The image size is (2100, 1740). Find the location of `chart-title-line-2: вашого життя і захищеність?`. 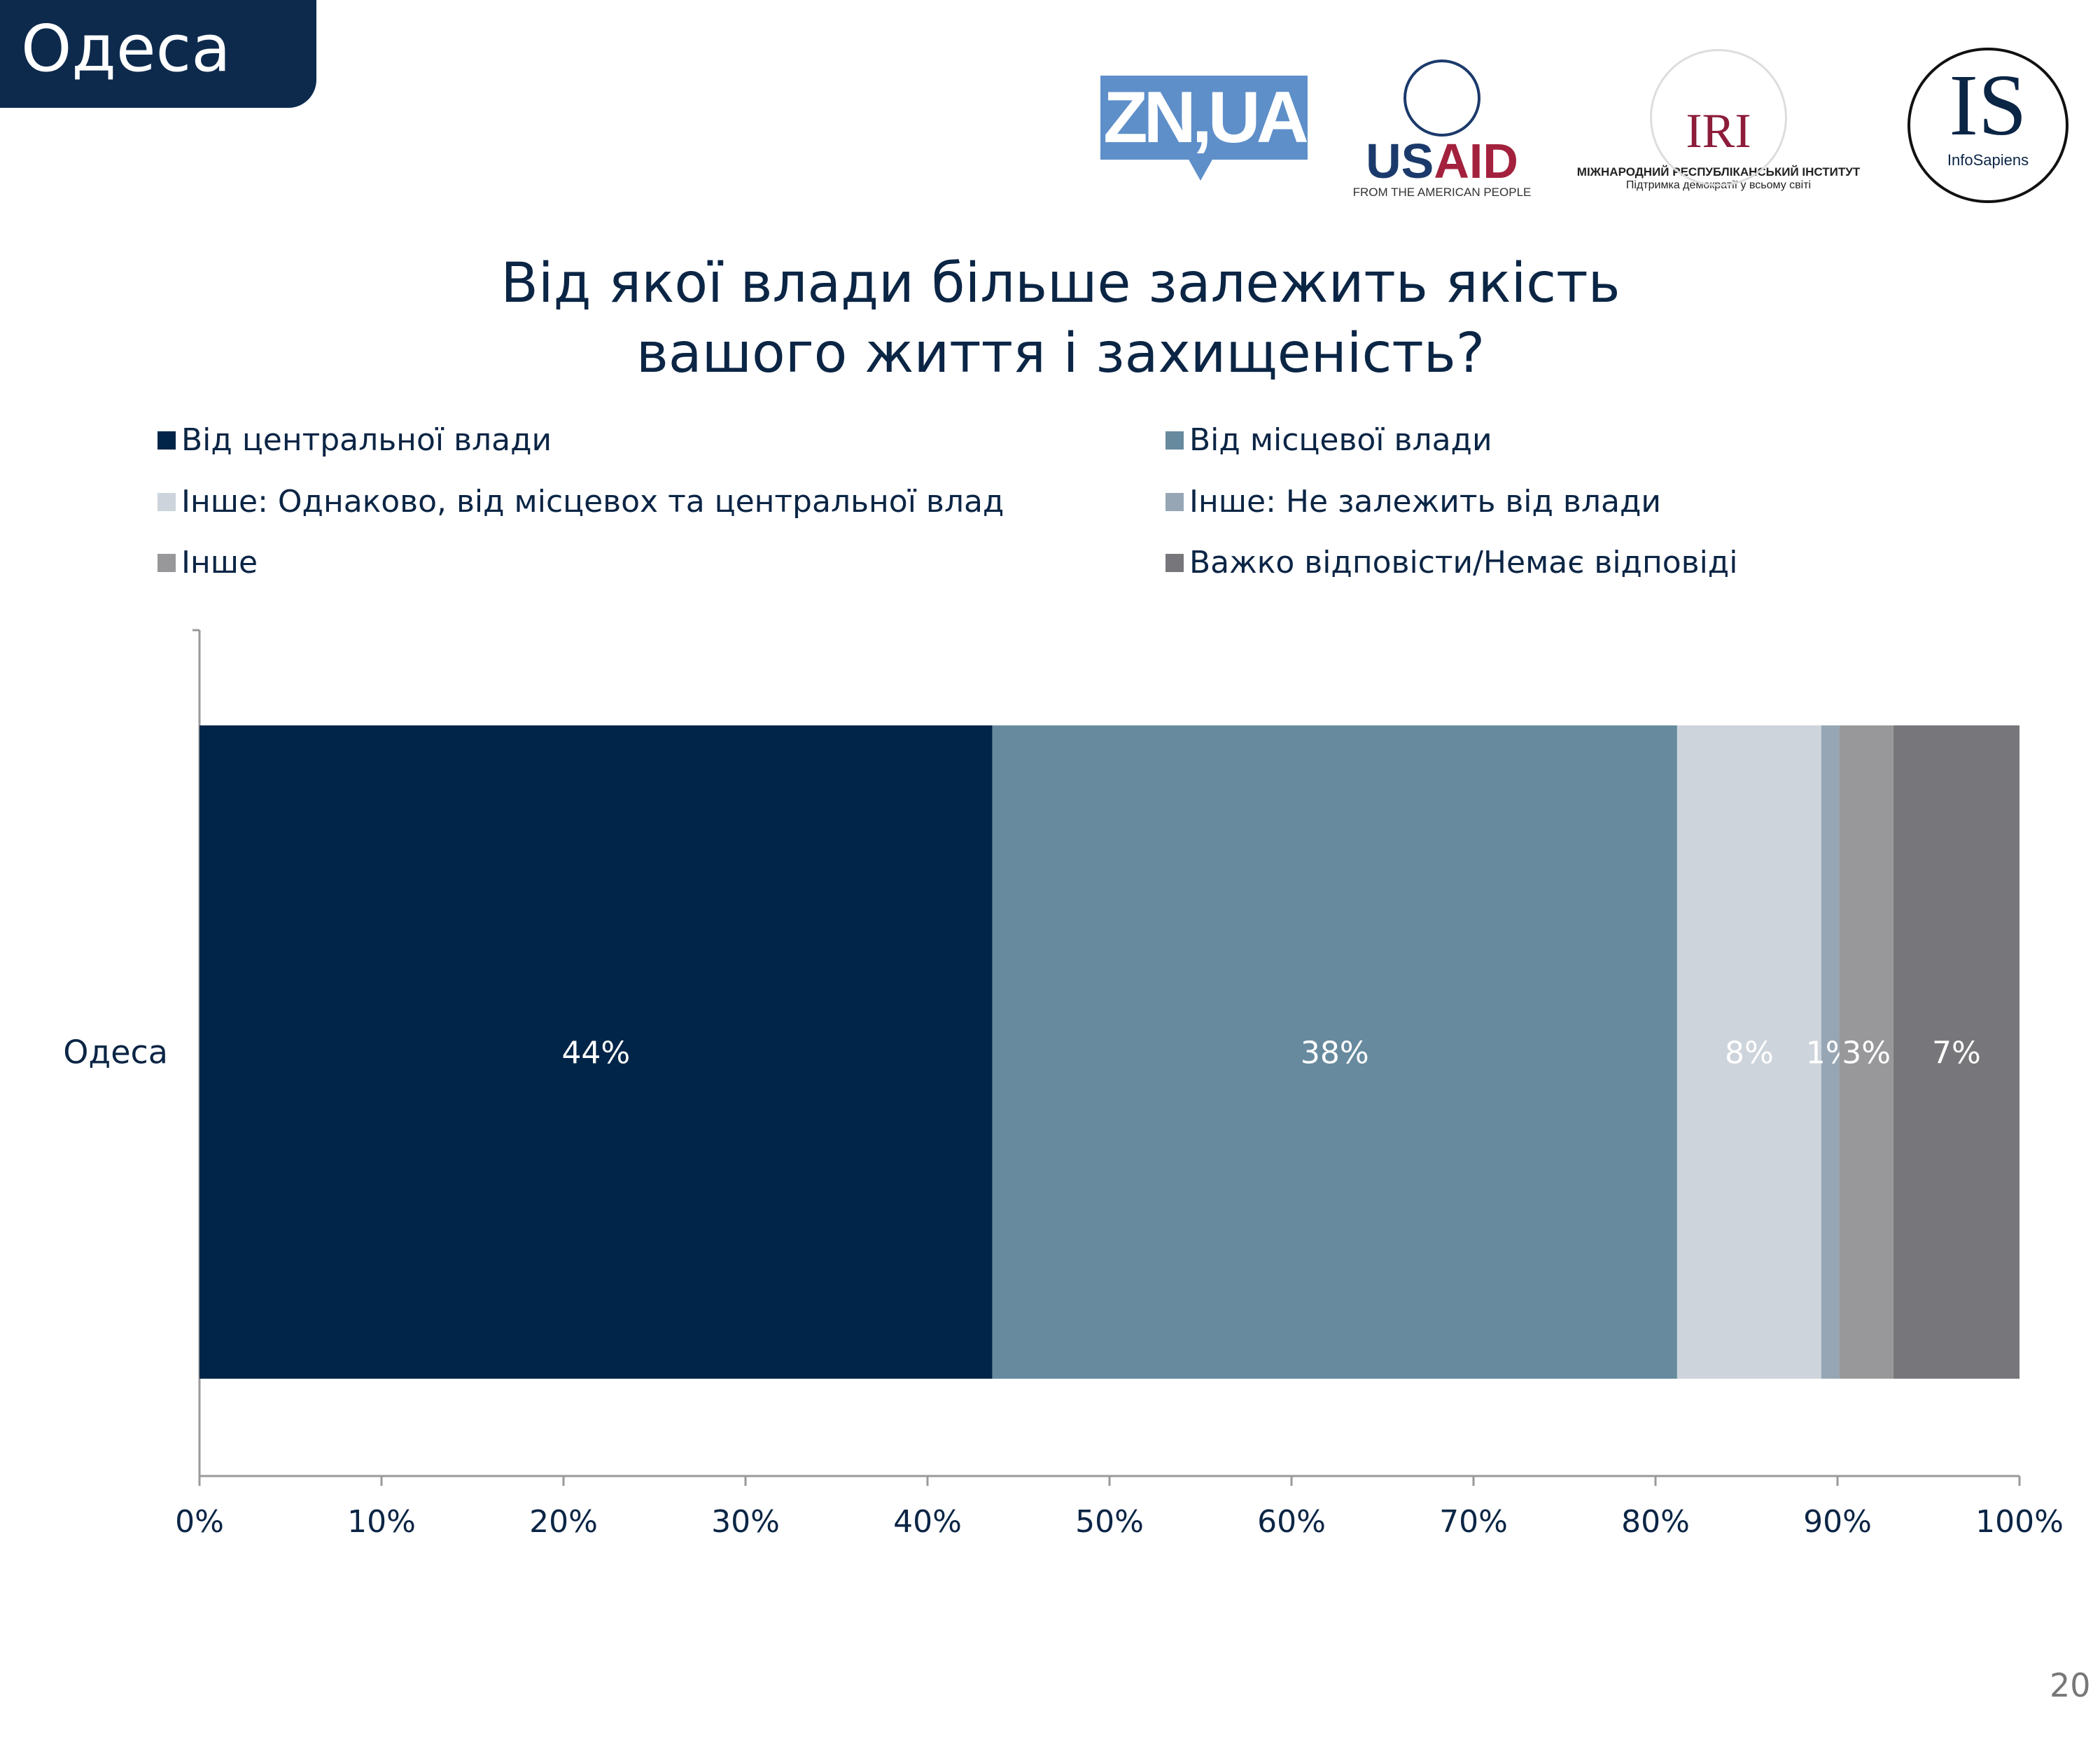

chart-title-line-2: вашого життя і захищеність? is located at coordinates (1060, 353).